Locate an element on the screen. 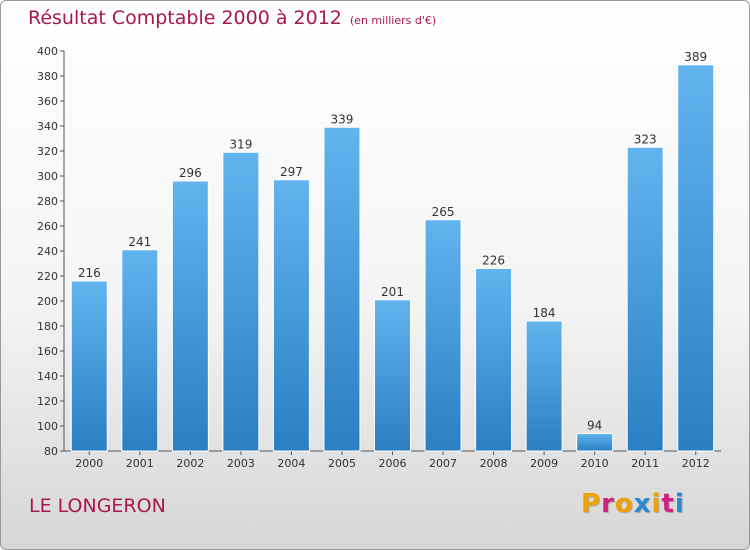 Image resolution: width=750 pixels, height=550 pixels. bar-value-label: 296 is located at coordinates (190, 173).